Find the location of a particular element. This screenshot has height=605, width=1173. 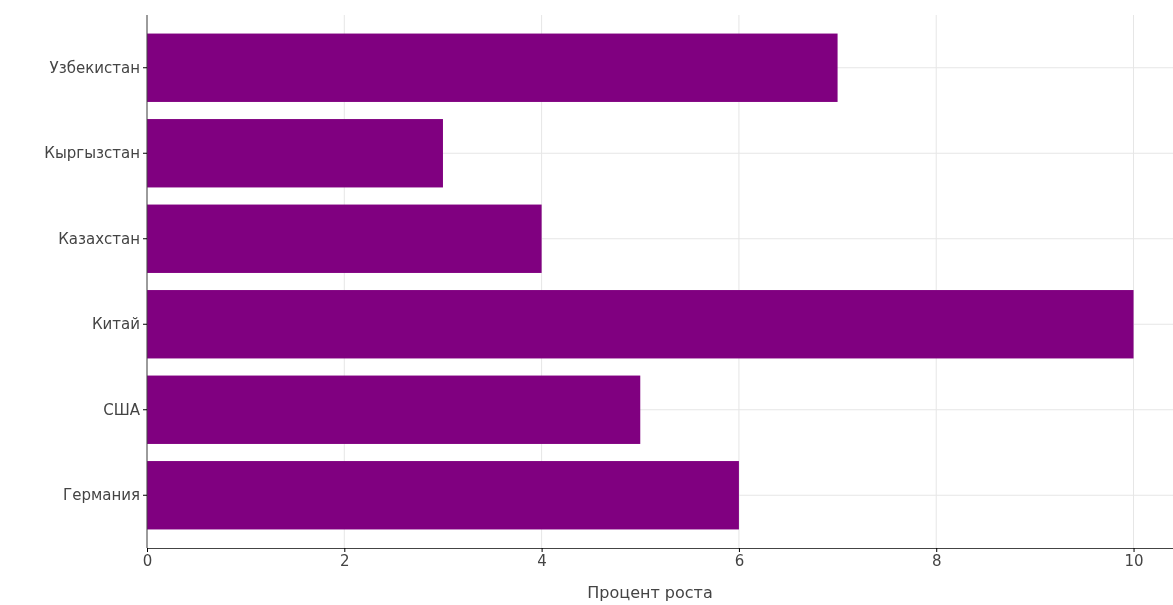

y-tick-label: Казахстан is located at coordinates (99, 238).